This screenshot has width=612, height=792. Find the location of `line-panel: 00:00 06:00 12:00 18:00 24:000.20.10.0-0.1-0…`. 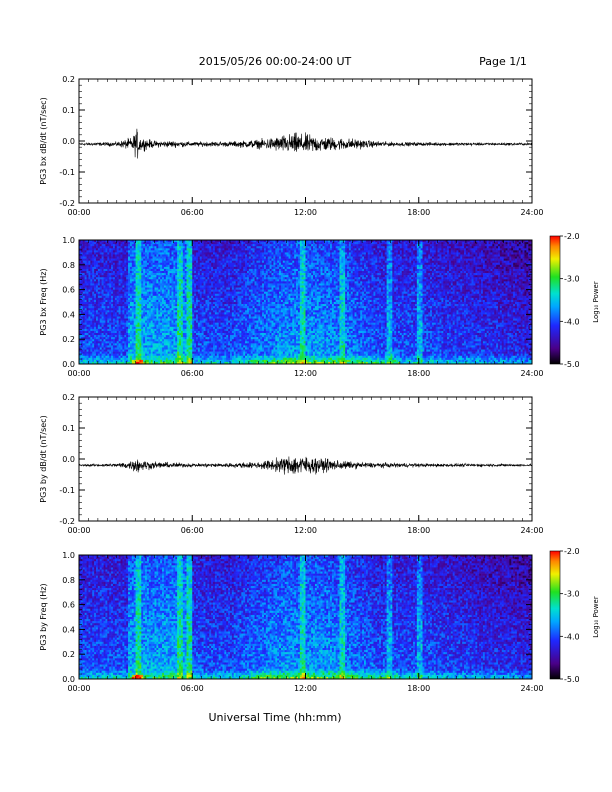

line-panel: 00:00 06:00 12:00 18:00 24:000.20.10.0-0.1-0… is located at coordinates (291, 146).